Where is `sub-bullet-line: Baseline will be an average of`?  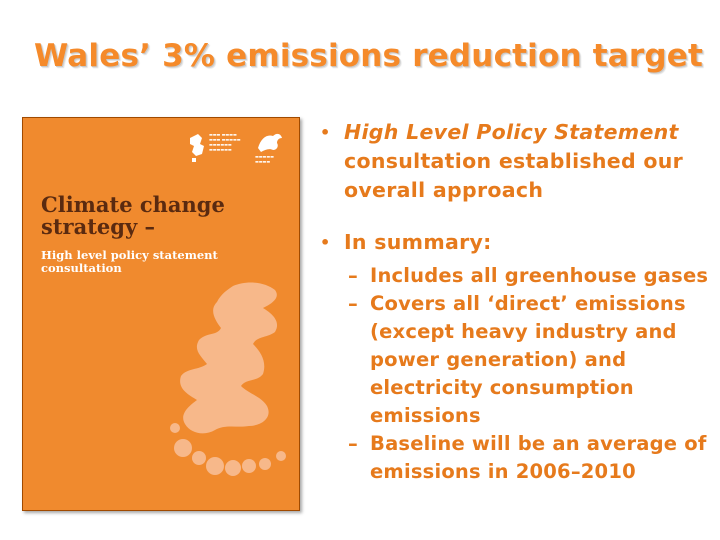
sub-bullet-line: Baseline will be an average of is located at coordinates (538, 443).